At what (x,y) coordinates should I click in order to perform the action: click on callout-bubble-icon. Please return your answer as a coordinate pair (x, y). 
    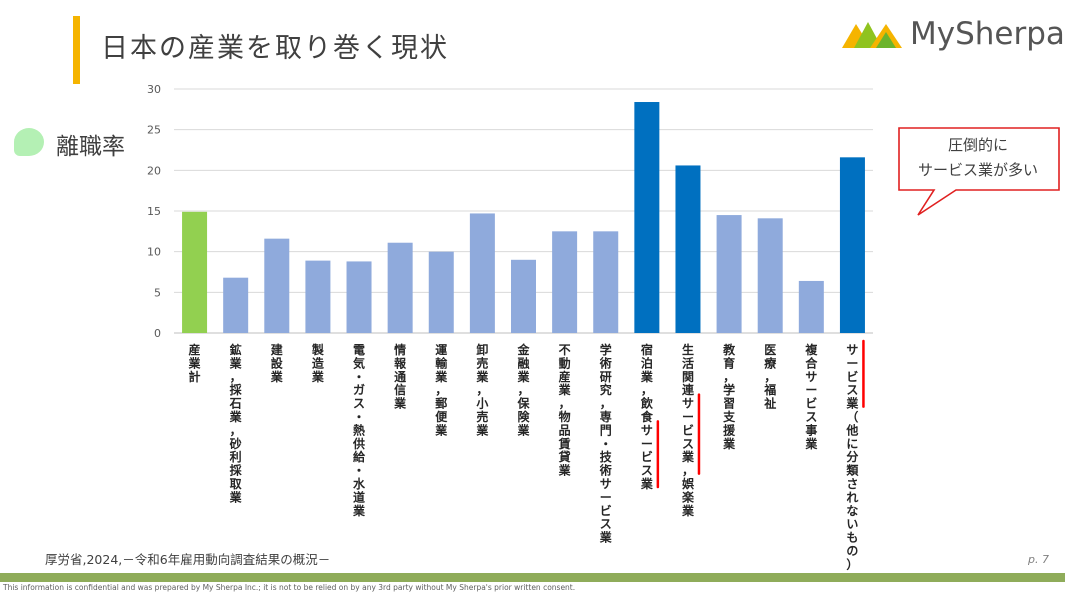
    Looking at the image, I should click on (979, 171).